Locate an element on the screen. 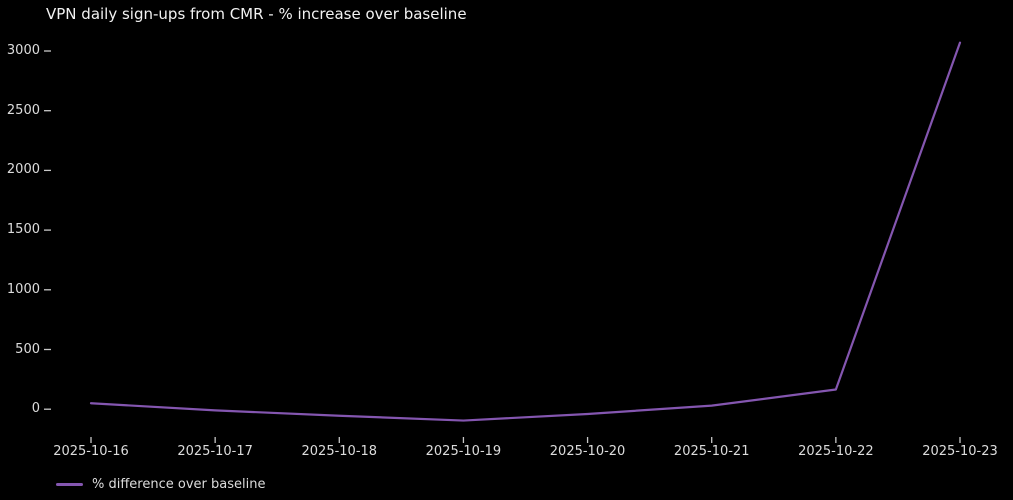 The image size is (1013, 500). x-tick-label: 2025-10-22 is located at coordinates (836, 451).